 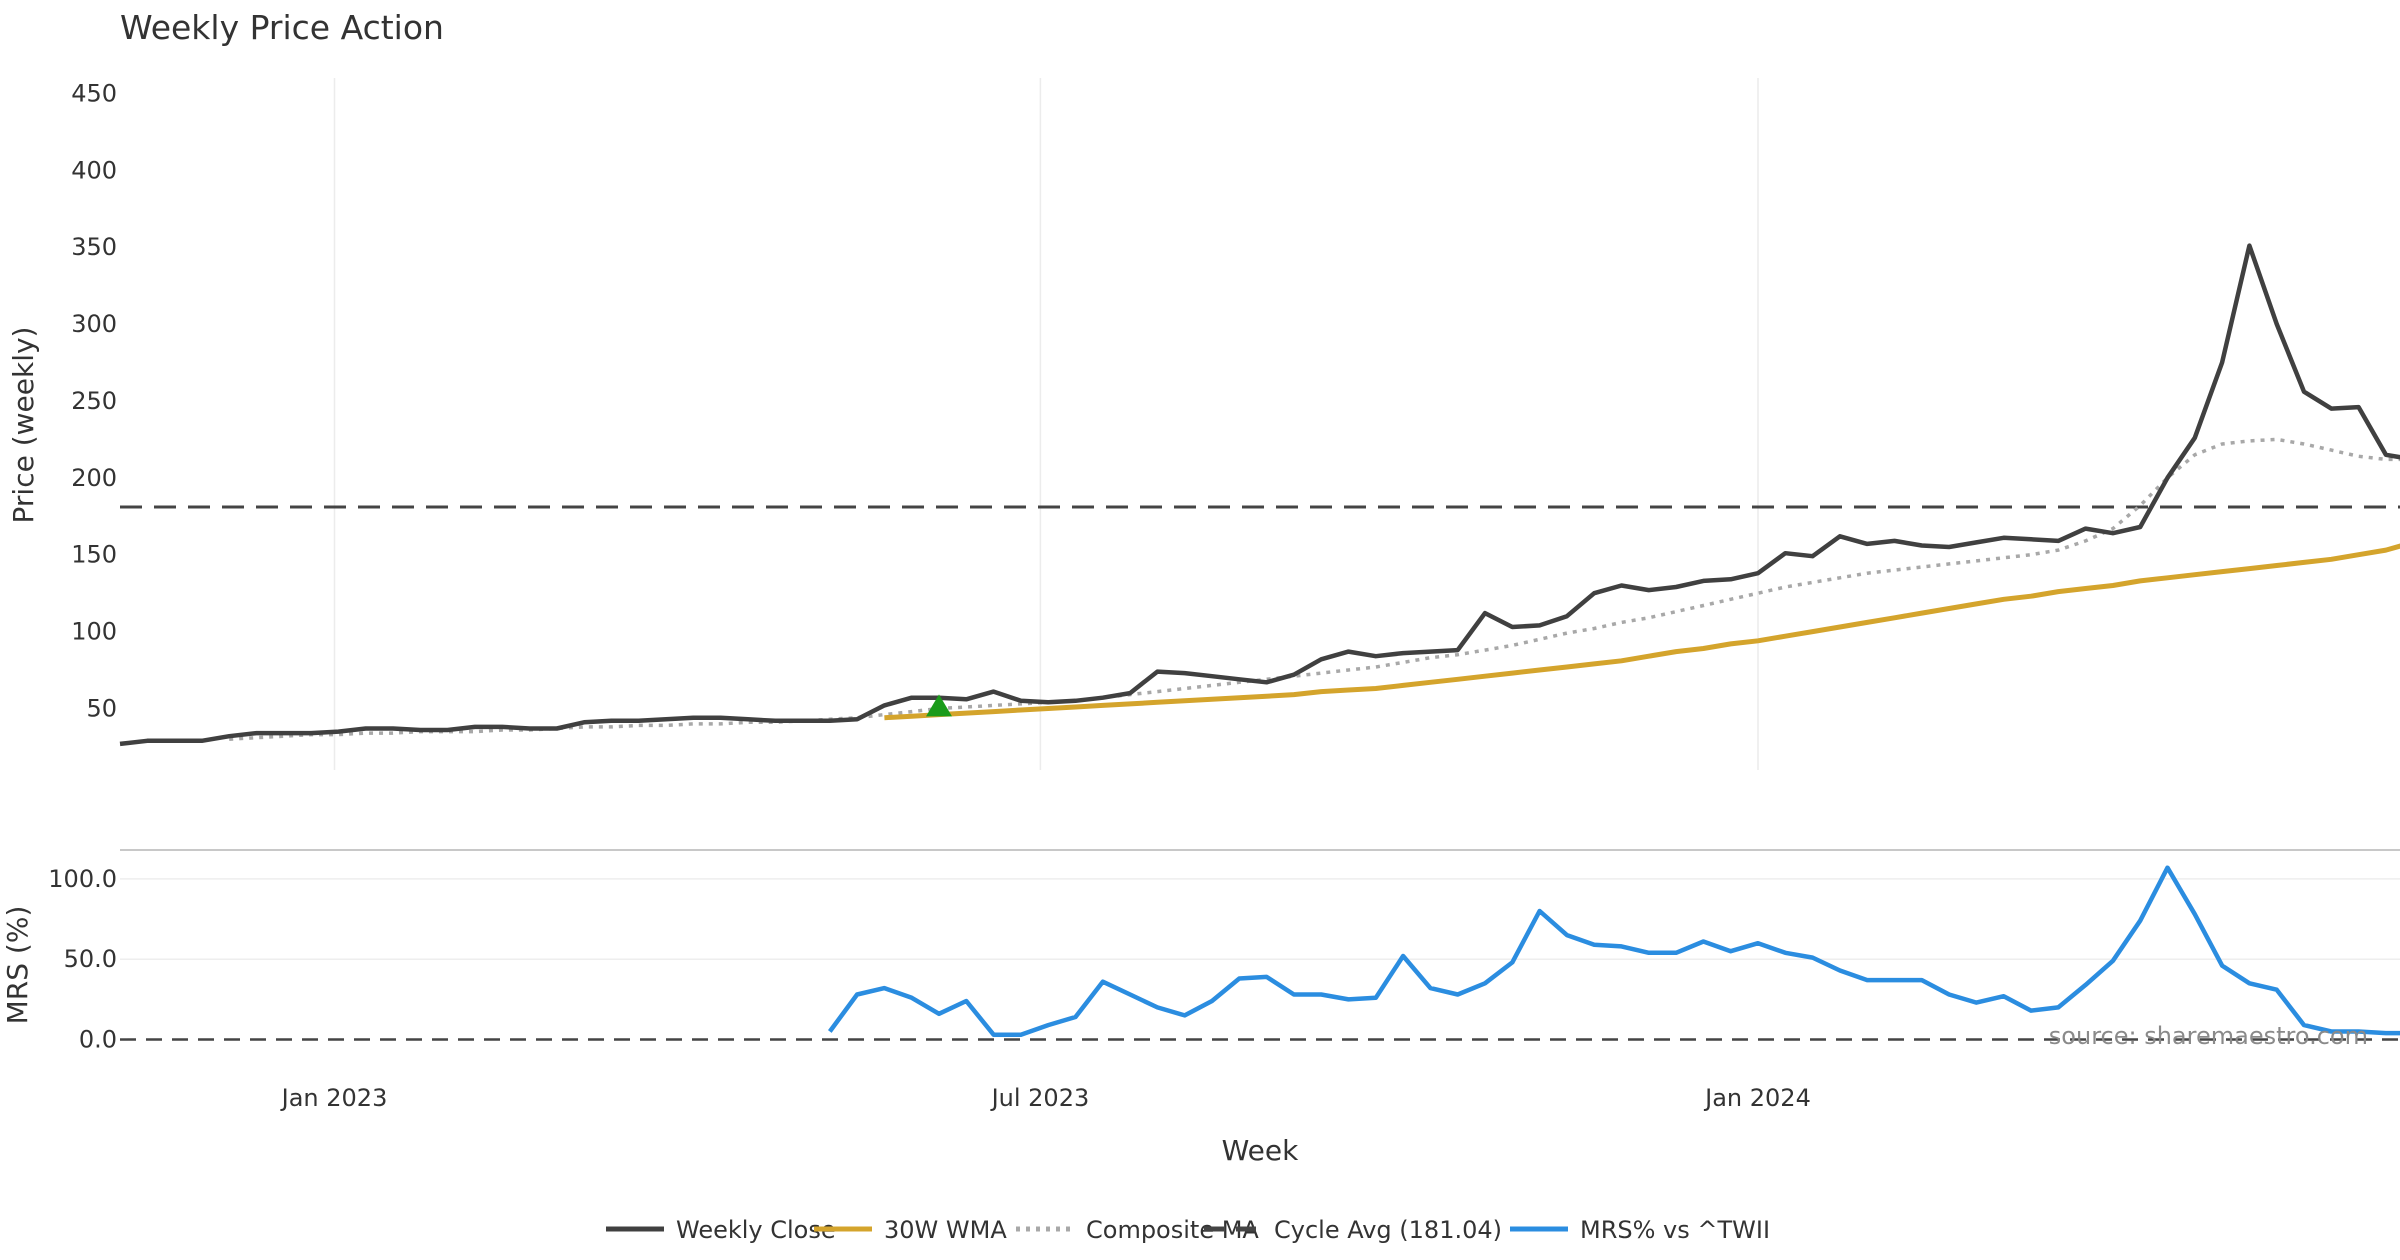 What do you see at coordinates (1675, 1230) in the screenshot?
I see `legend-label: MRS% vs ^TWII` at bounding box center [1675, 1230].